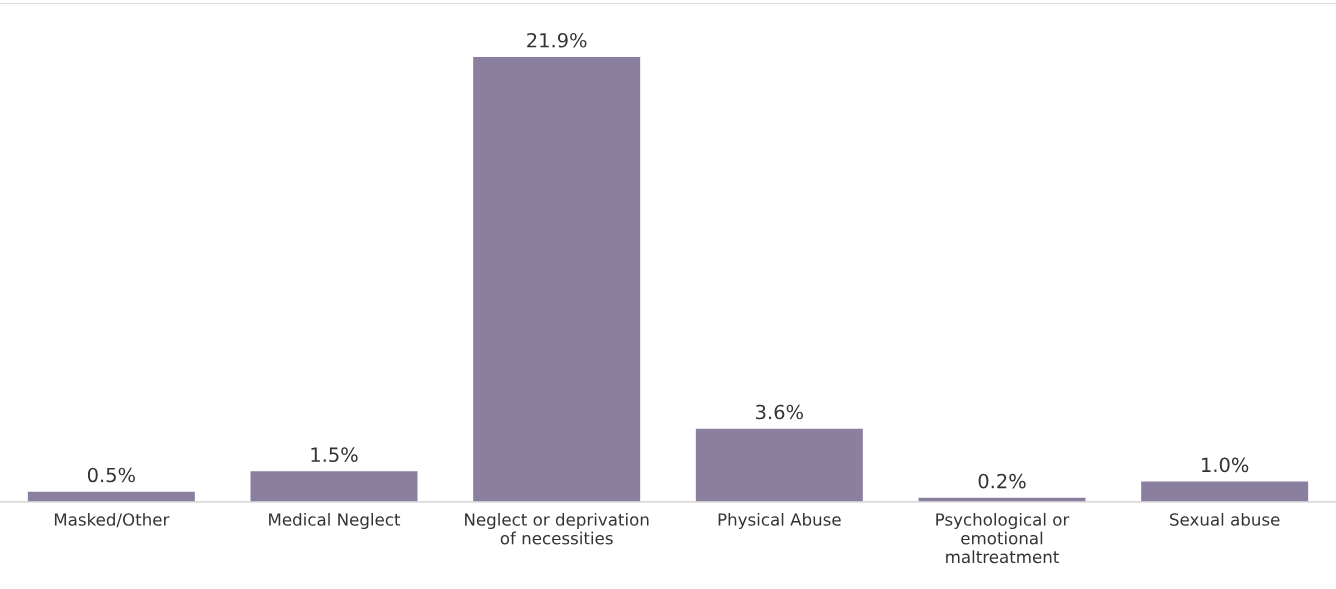 The image size is (1336, 589). I want to click on data-label: 3.6%, so click(779, 412).